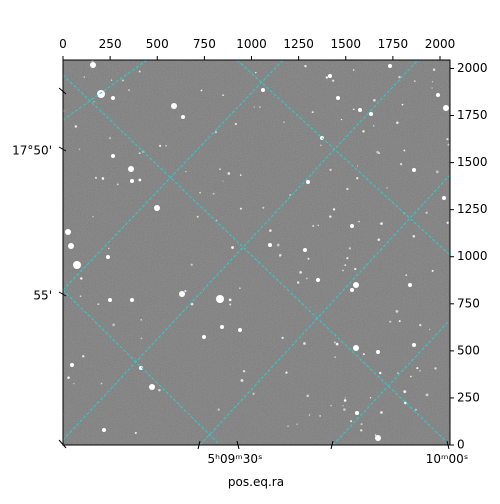 This screenshot has width=500, height=504. Describe the element at coordinates (42, 296) in the screenshot. I see `dec-tick-label: 55'` at that location.